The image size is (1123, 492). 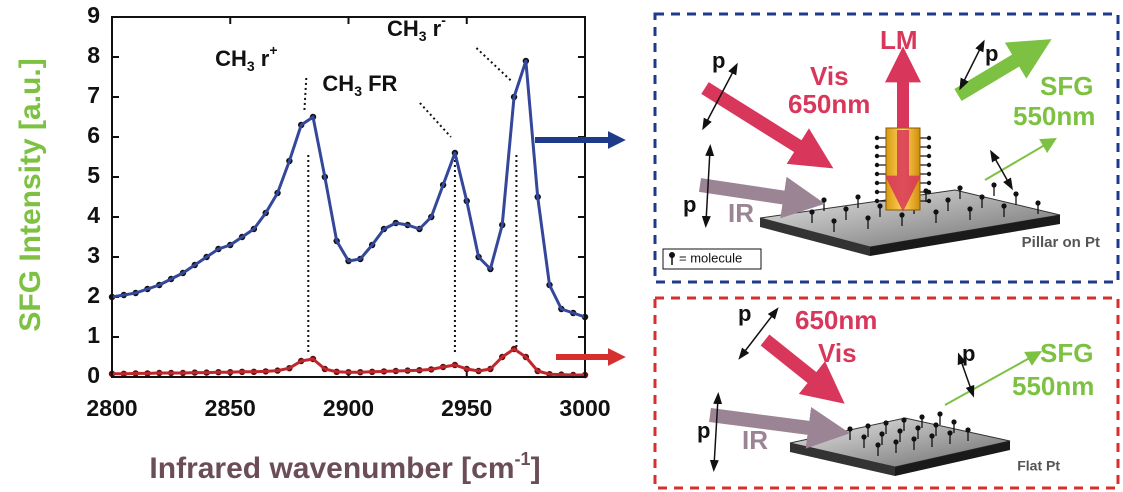 What do you see at coordinates (93, 15) in the screenshot?
I see `y-tick-label: 9` at bounding box center [93, 15].